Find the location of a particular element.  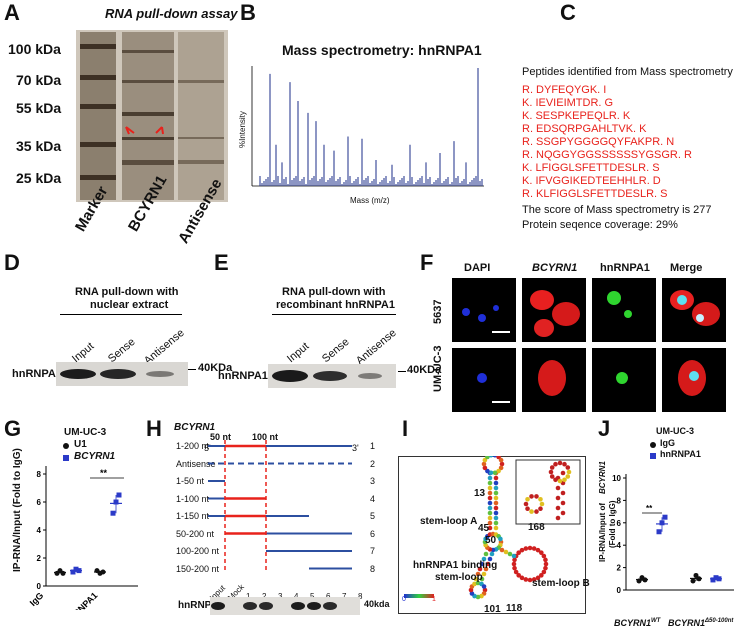

channel-label: Merge is located at coordinates (686, 268).